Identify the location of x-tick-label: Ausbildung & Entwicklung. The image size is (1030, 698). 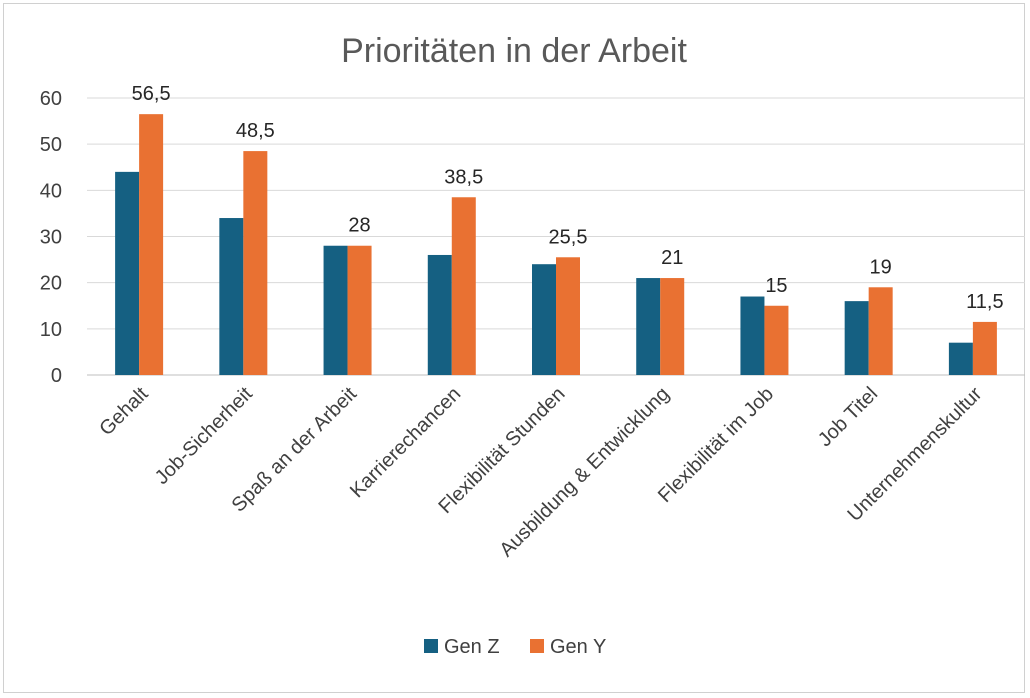
(584, 472).